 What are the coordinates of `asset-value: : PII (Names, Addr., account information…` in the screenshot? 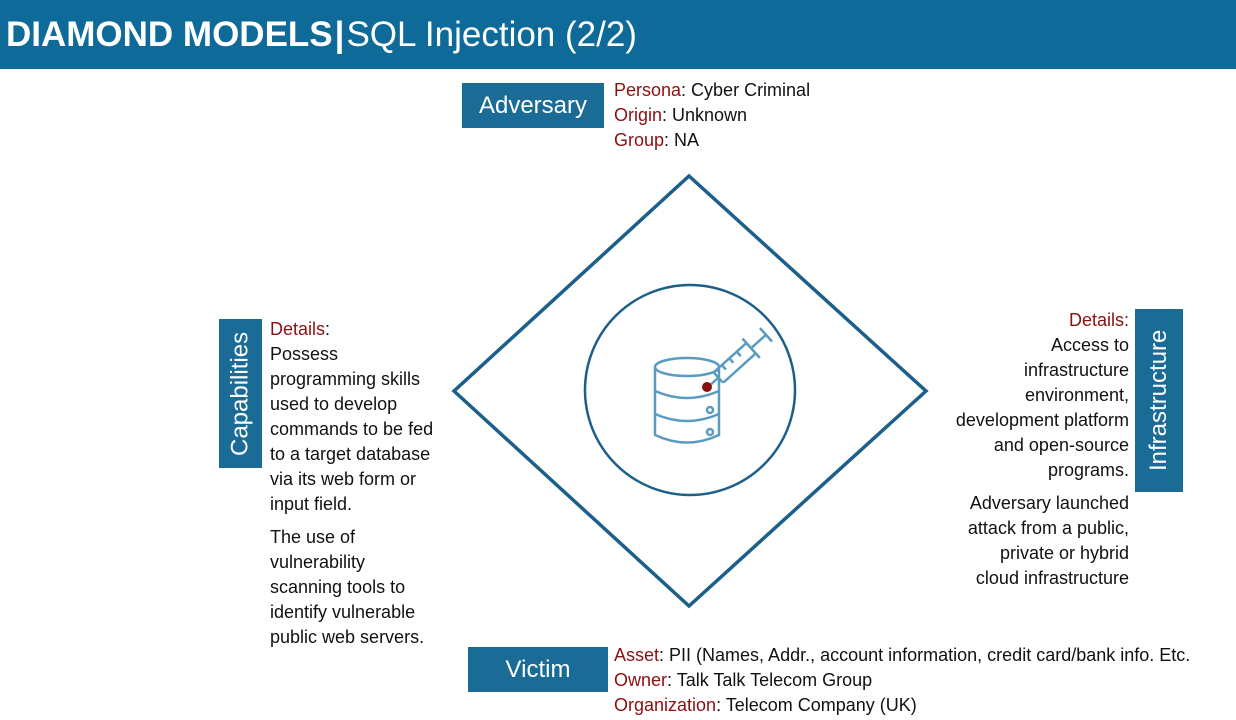 It's located at (925, 655).